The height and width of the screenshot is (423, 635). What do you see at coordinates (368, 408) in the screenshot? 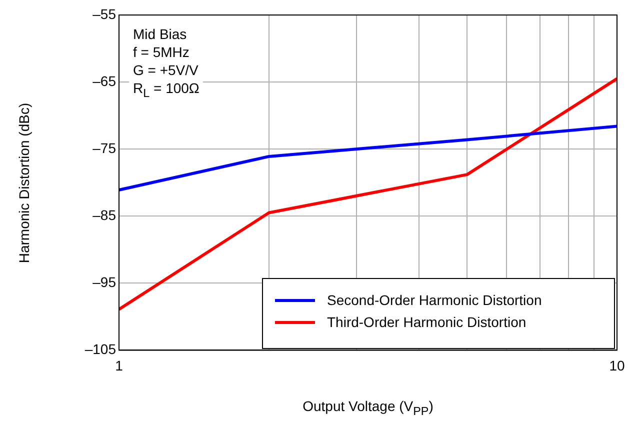
I see `x-axis-title: Output Voltage (V$_{PP}$)` at bounding box center [368, 408].